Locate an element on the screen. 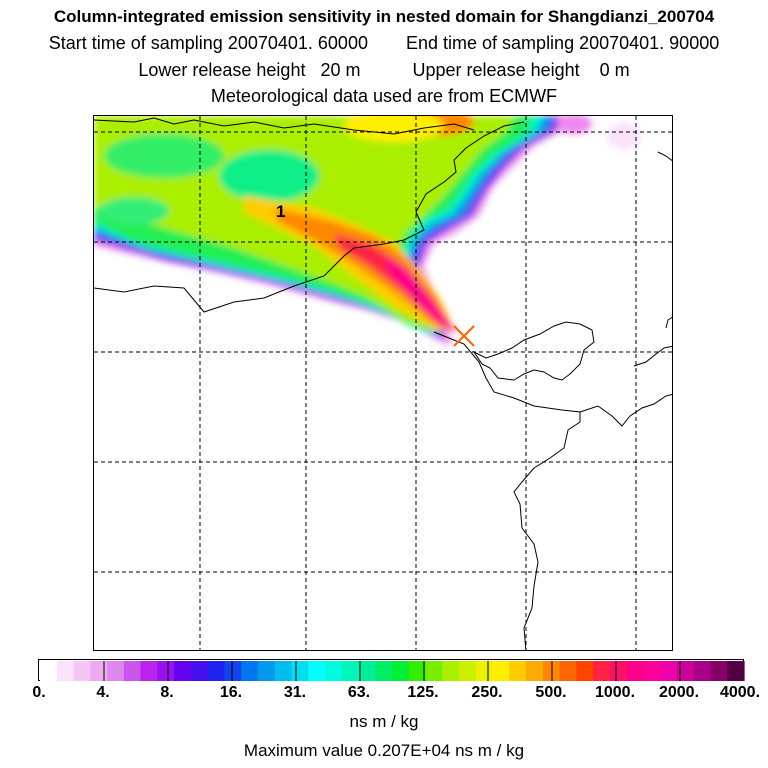  legend-tick-label: 4000. is located at coordinates (740, 692).